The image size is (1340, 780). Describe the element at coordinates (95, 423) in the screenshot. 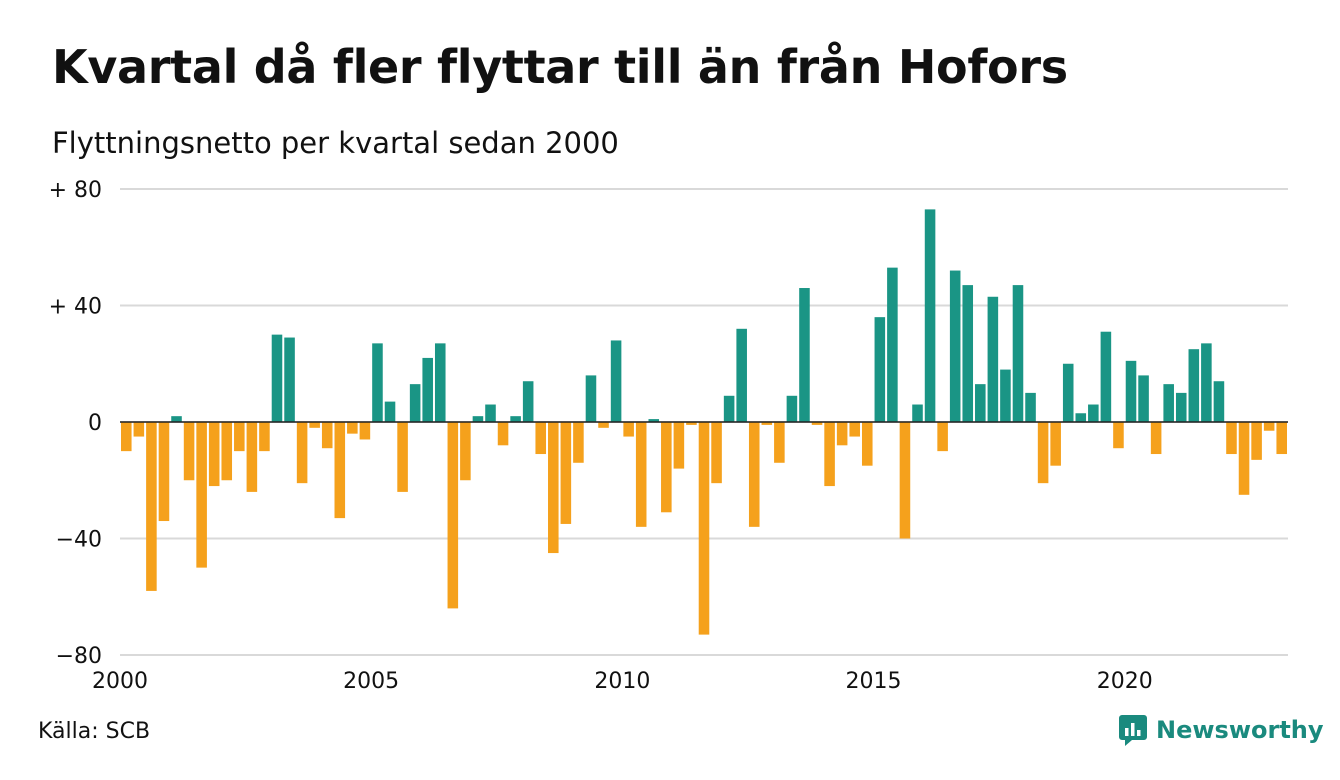

I see `y-tick-label: 0` at that location.